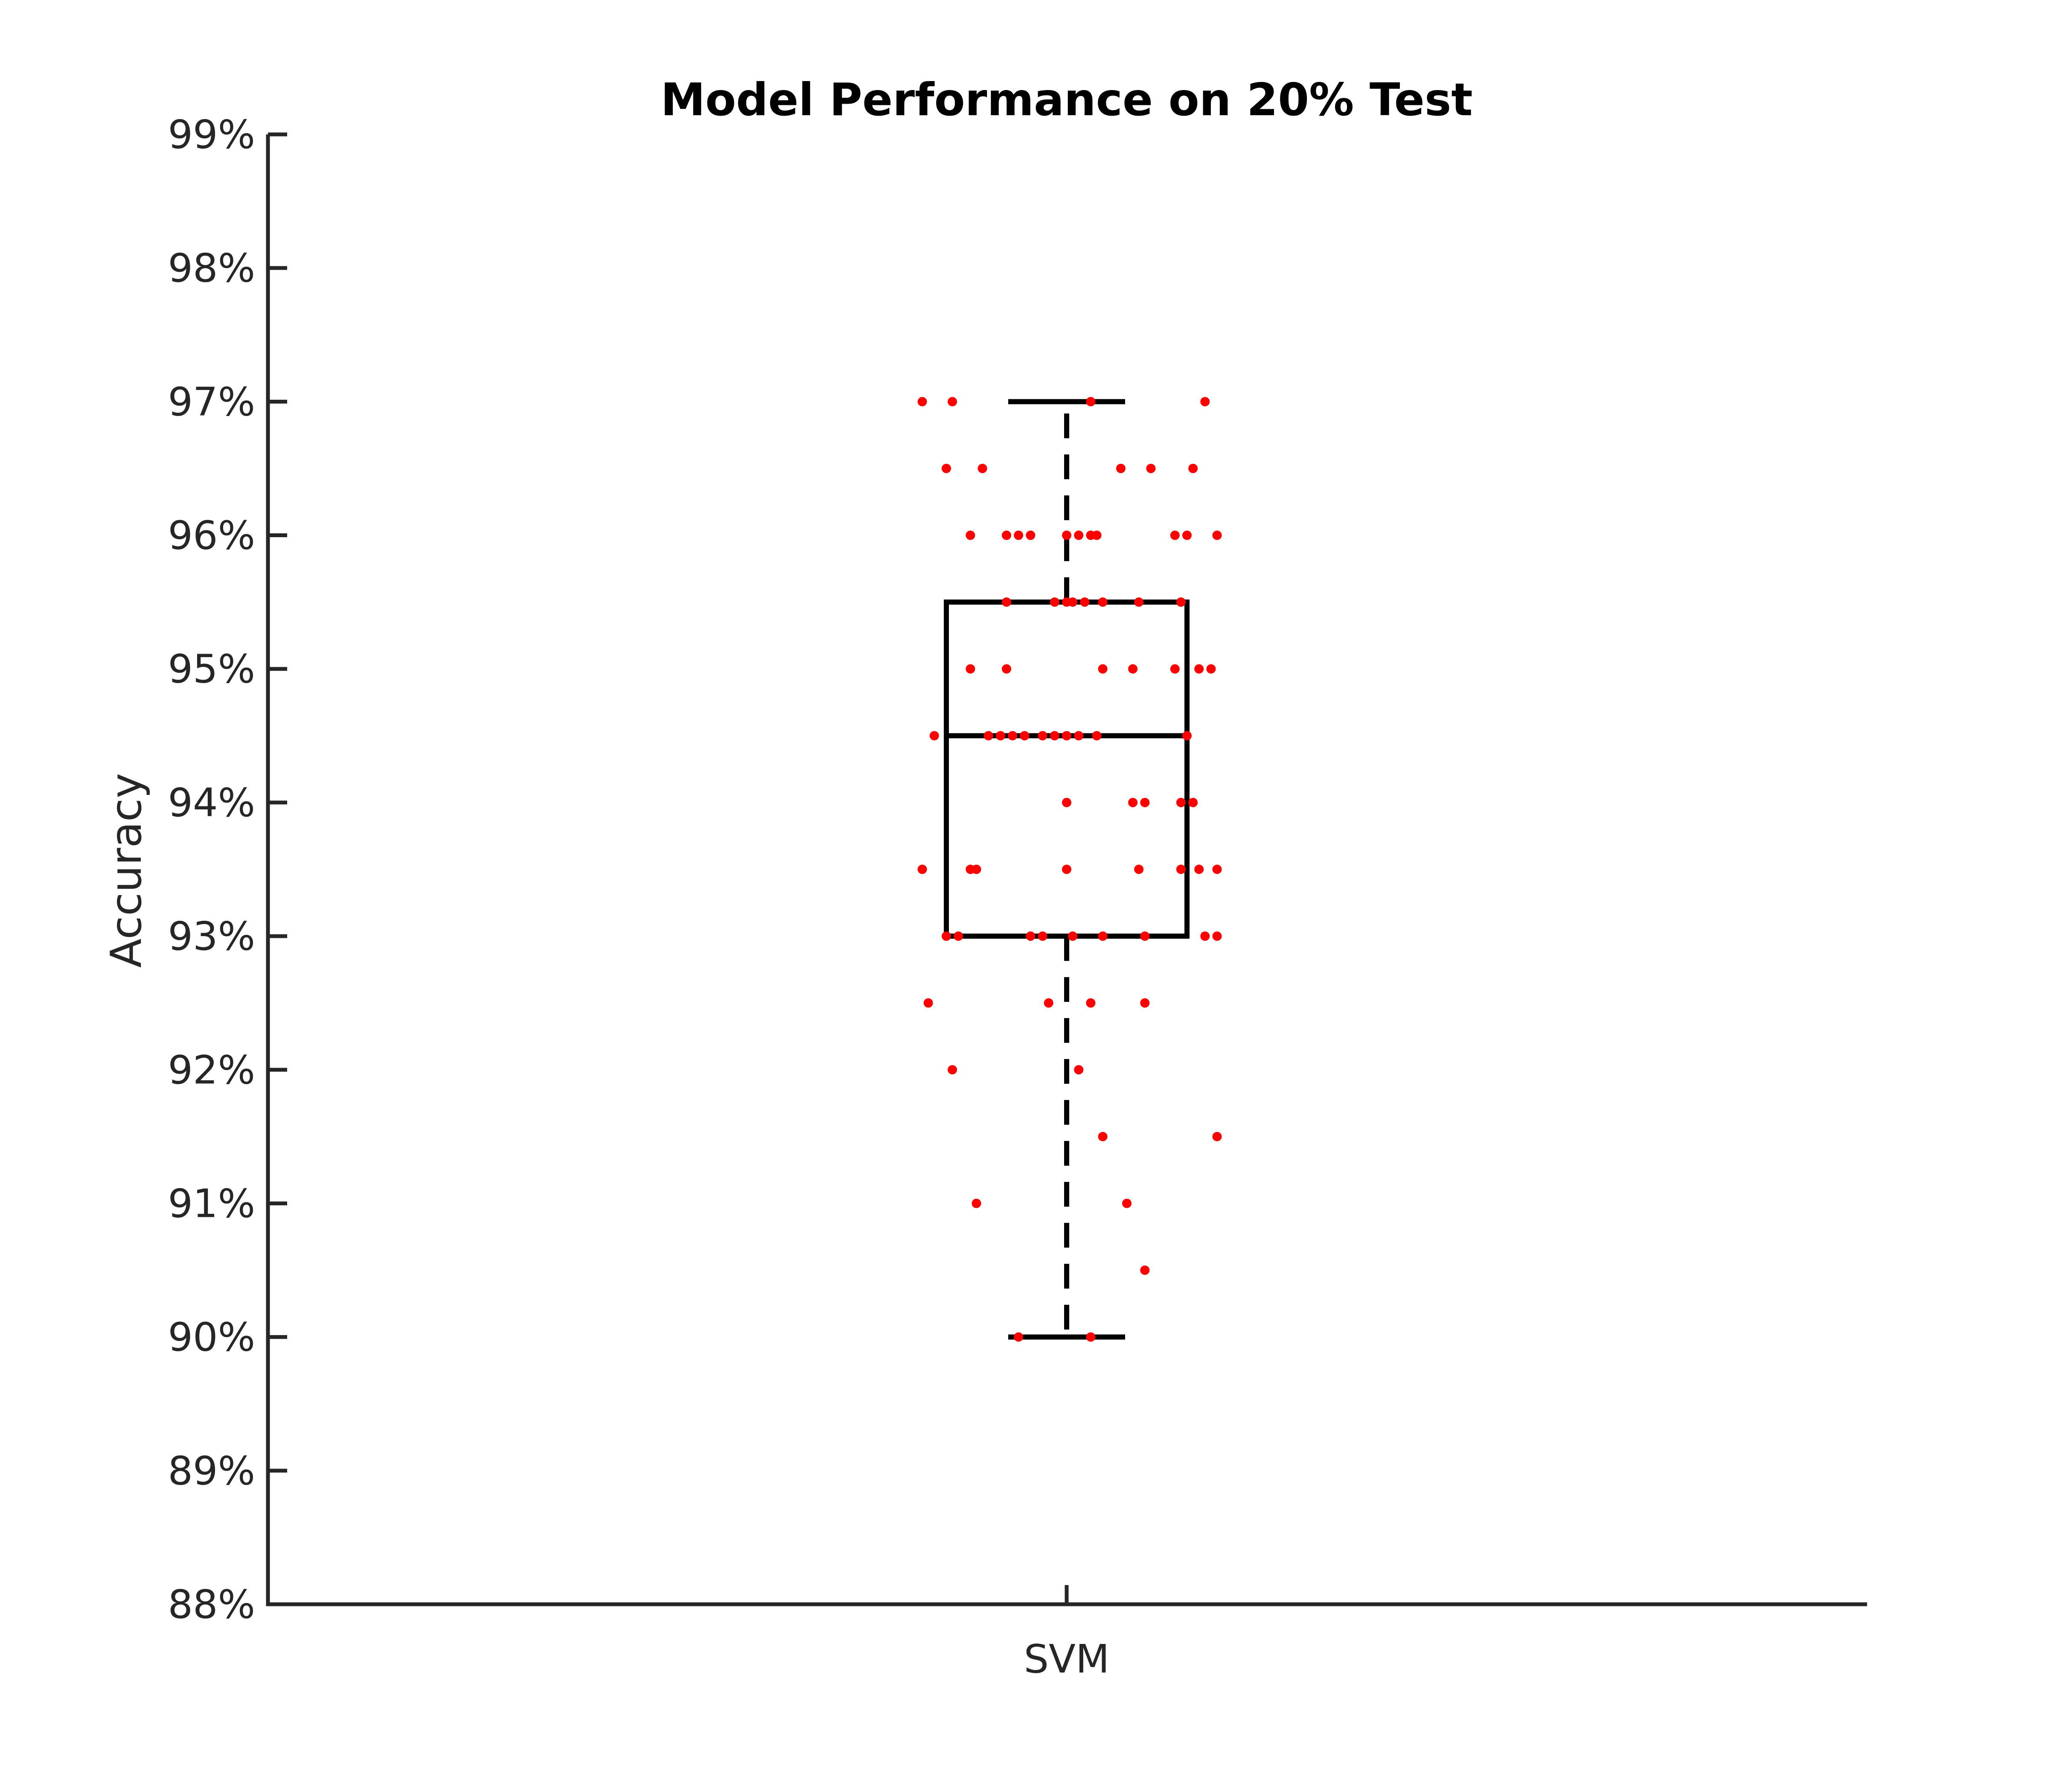  Describe the element at coordinates (211, 1203) in the screenshot. I see `y-tick-label: 91%` at that location.